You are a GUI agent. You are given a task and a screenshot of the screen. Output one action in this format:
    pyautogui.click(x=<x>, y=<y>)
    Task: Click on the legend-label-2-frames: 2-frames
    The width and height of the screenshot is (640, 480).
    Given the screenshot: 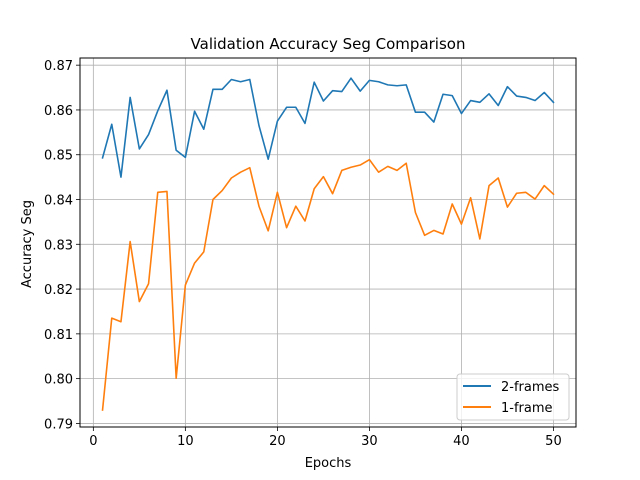 What is the action you would take?
    pyautogui.click(x=530, y=387)
    